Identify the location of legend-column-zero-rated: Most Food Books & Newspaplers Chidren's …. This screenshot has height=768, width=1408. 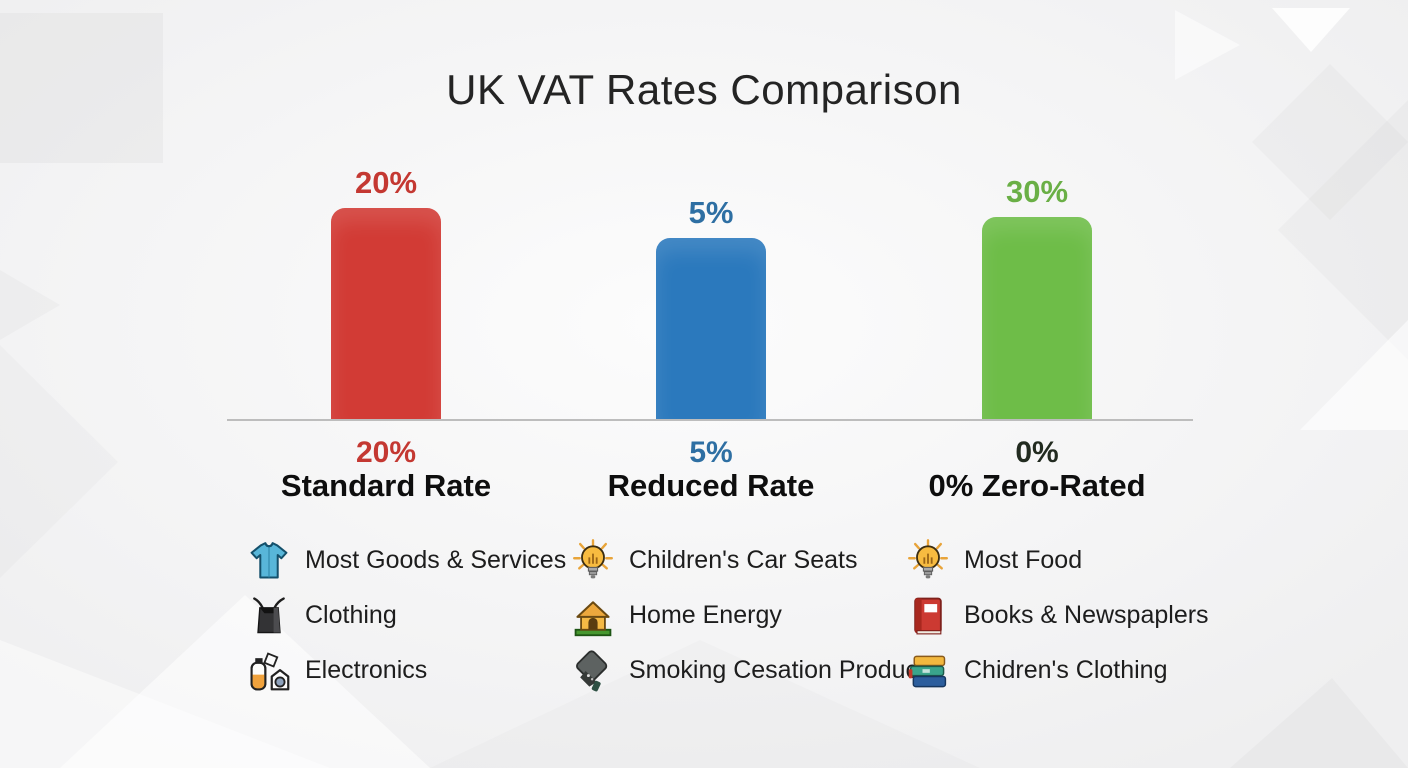
(1057, 615).